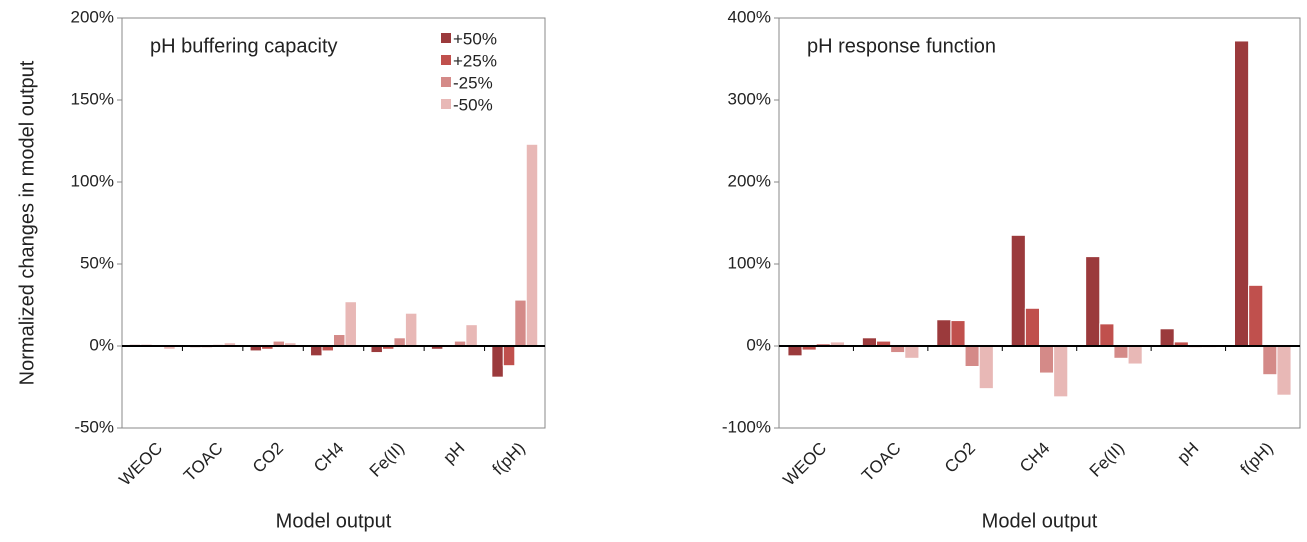 This screenshot has width=1307, height=542. I want to click on y-tick-label: 400%, so click(749, 16).